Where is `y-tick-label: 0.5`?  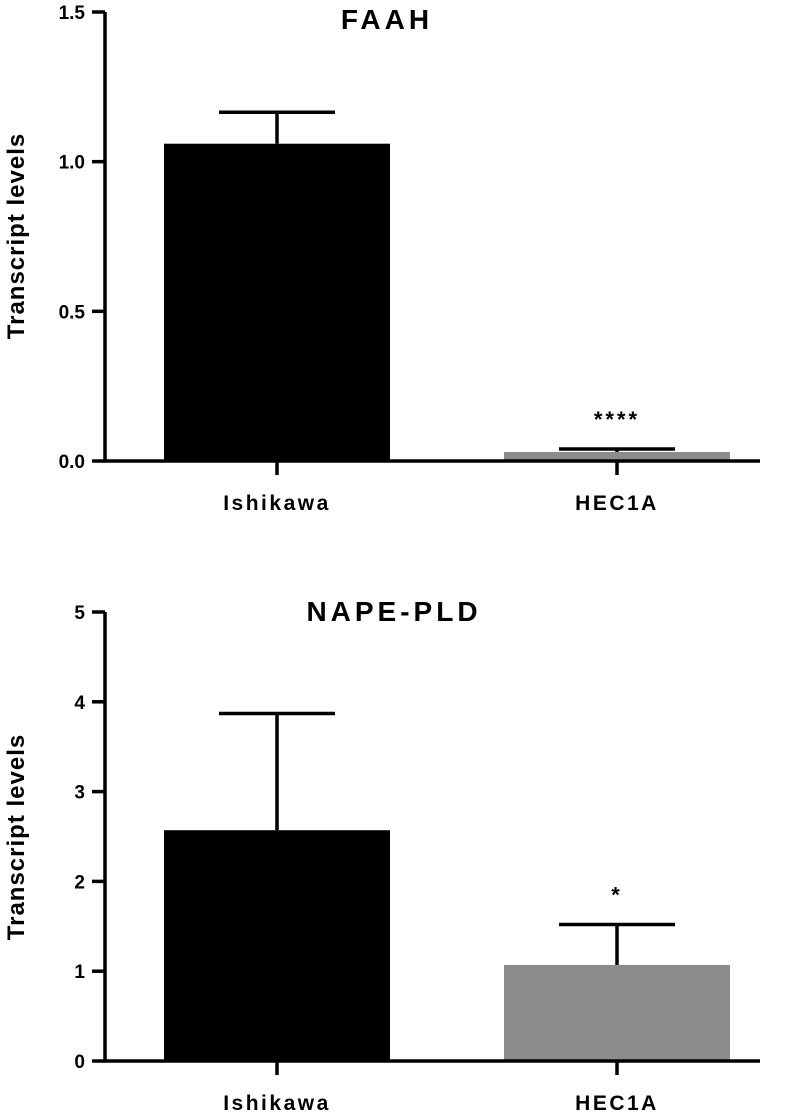 y-tick-label: 0.5 is located at coordinates (72, 312).